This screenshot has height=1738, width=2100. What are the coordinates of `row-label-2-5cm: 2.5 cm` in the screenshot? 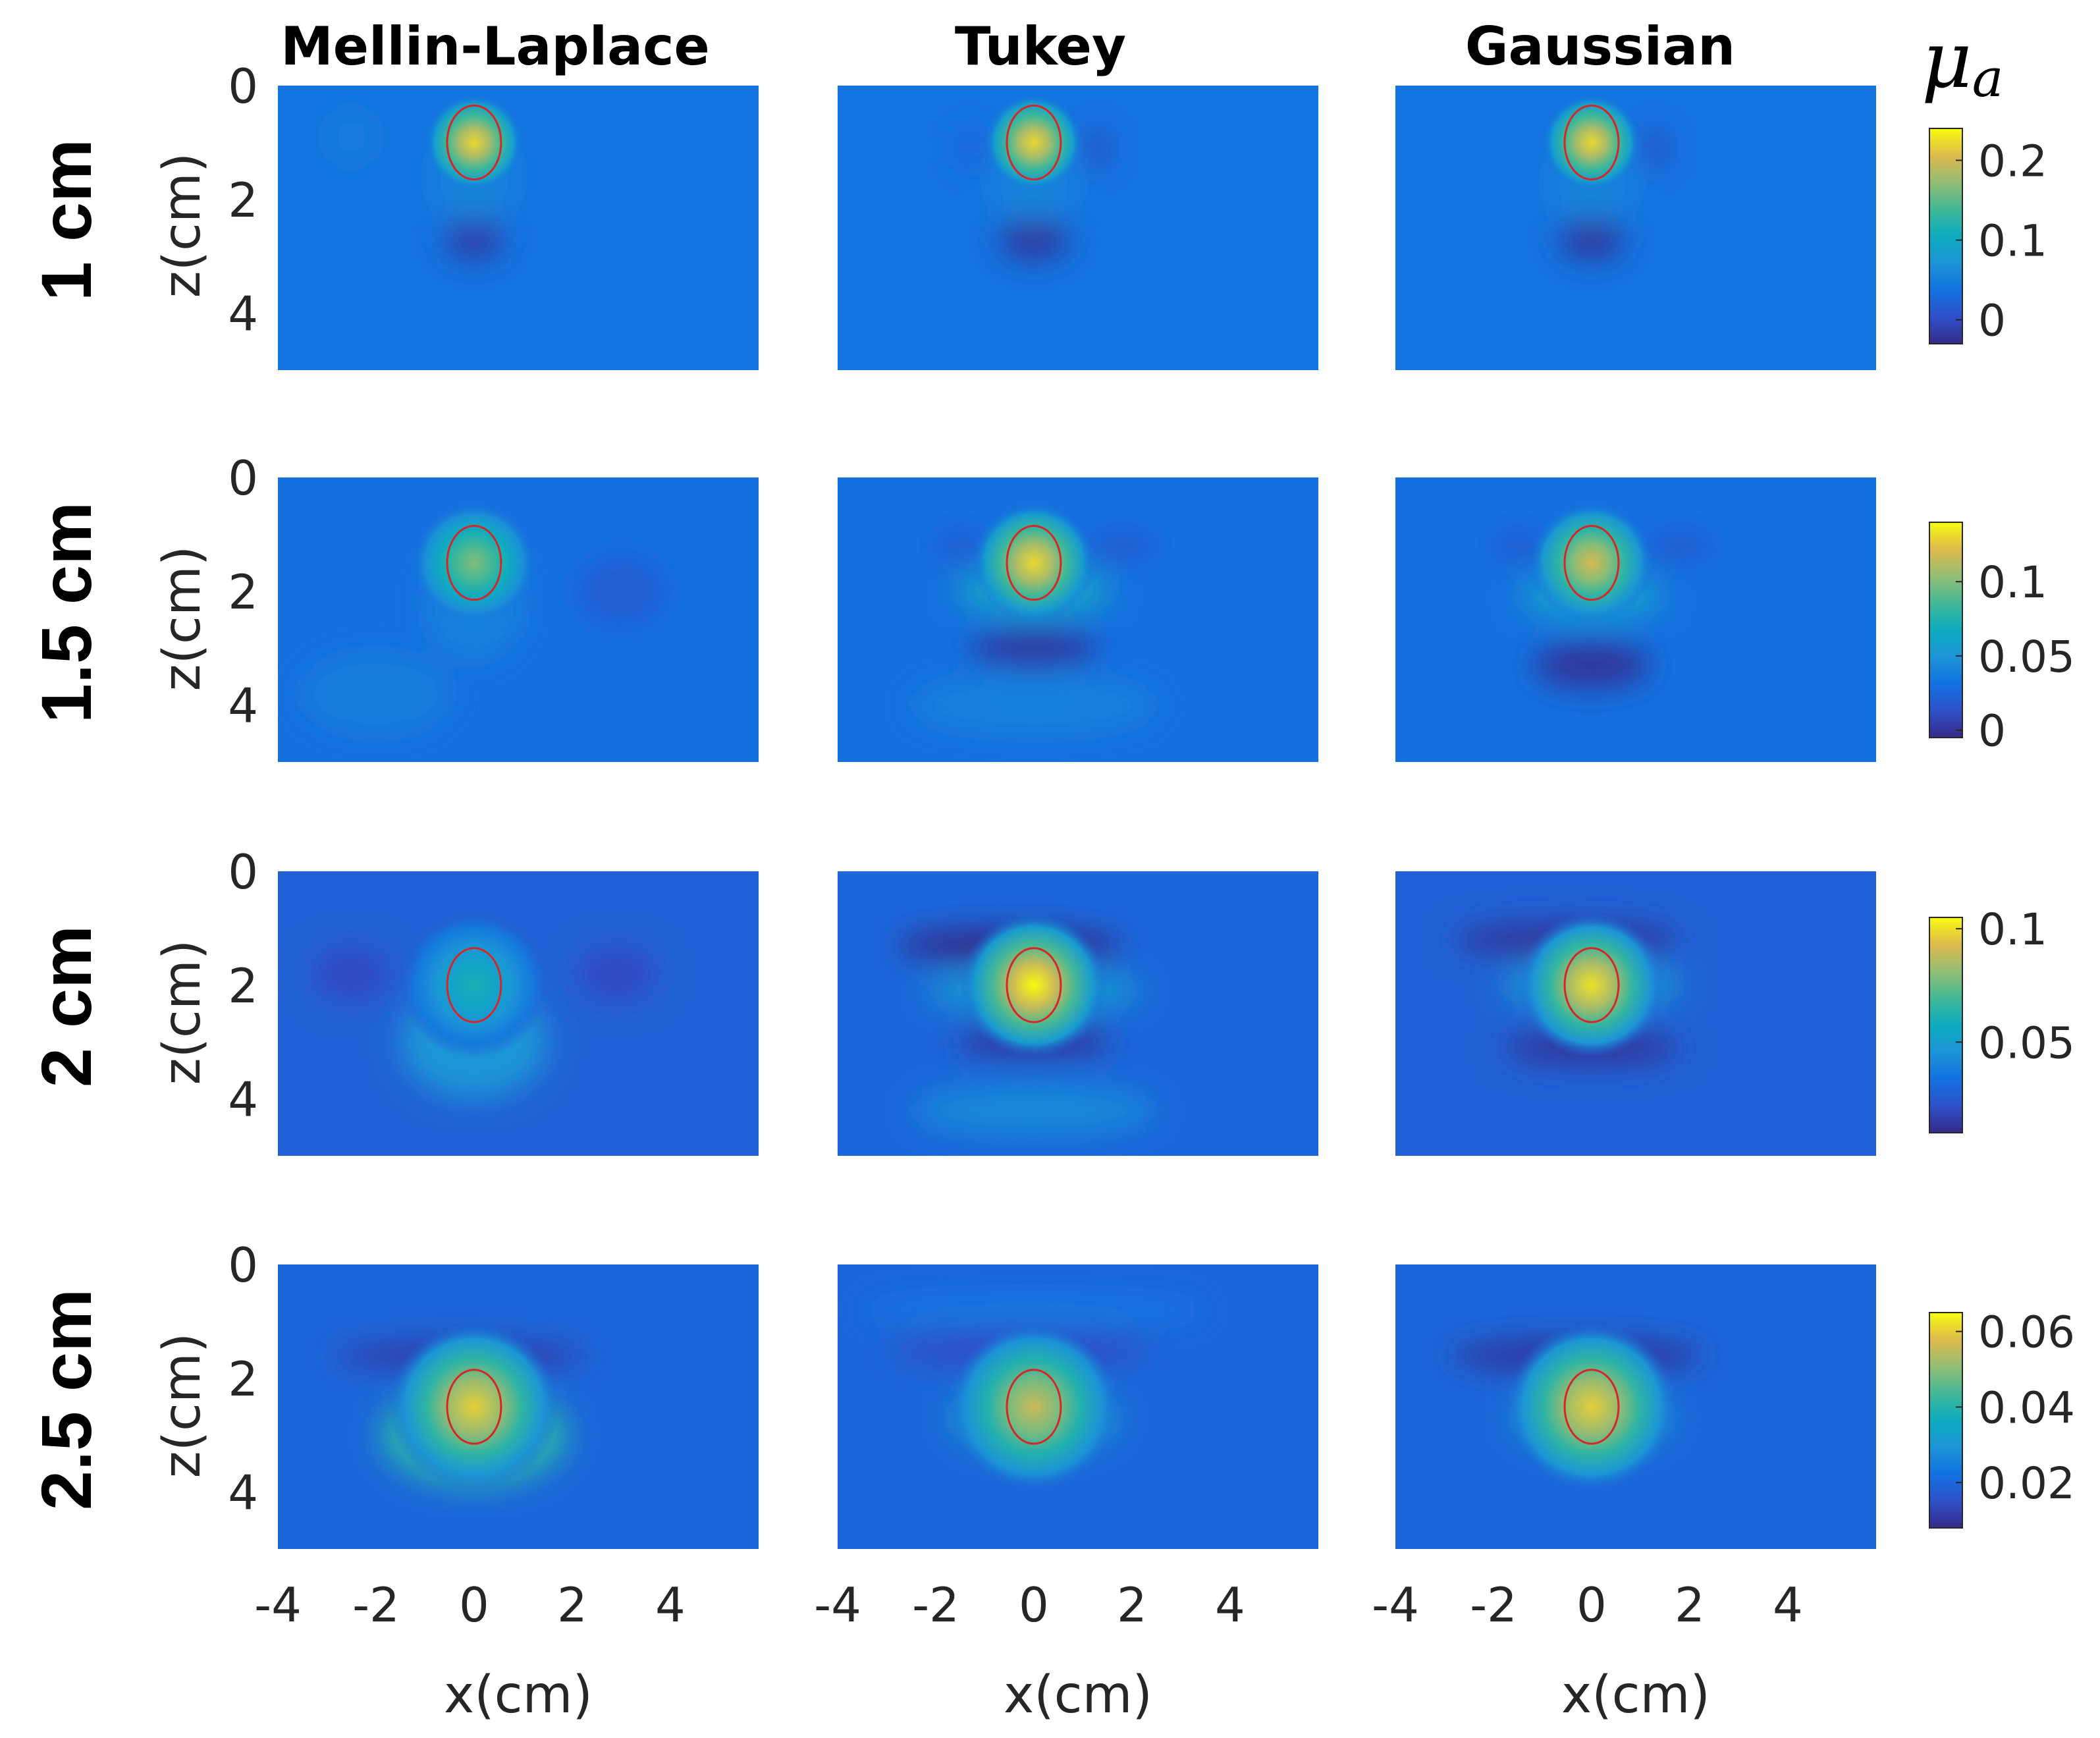 It's located at (66, 1399).